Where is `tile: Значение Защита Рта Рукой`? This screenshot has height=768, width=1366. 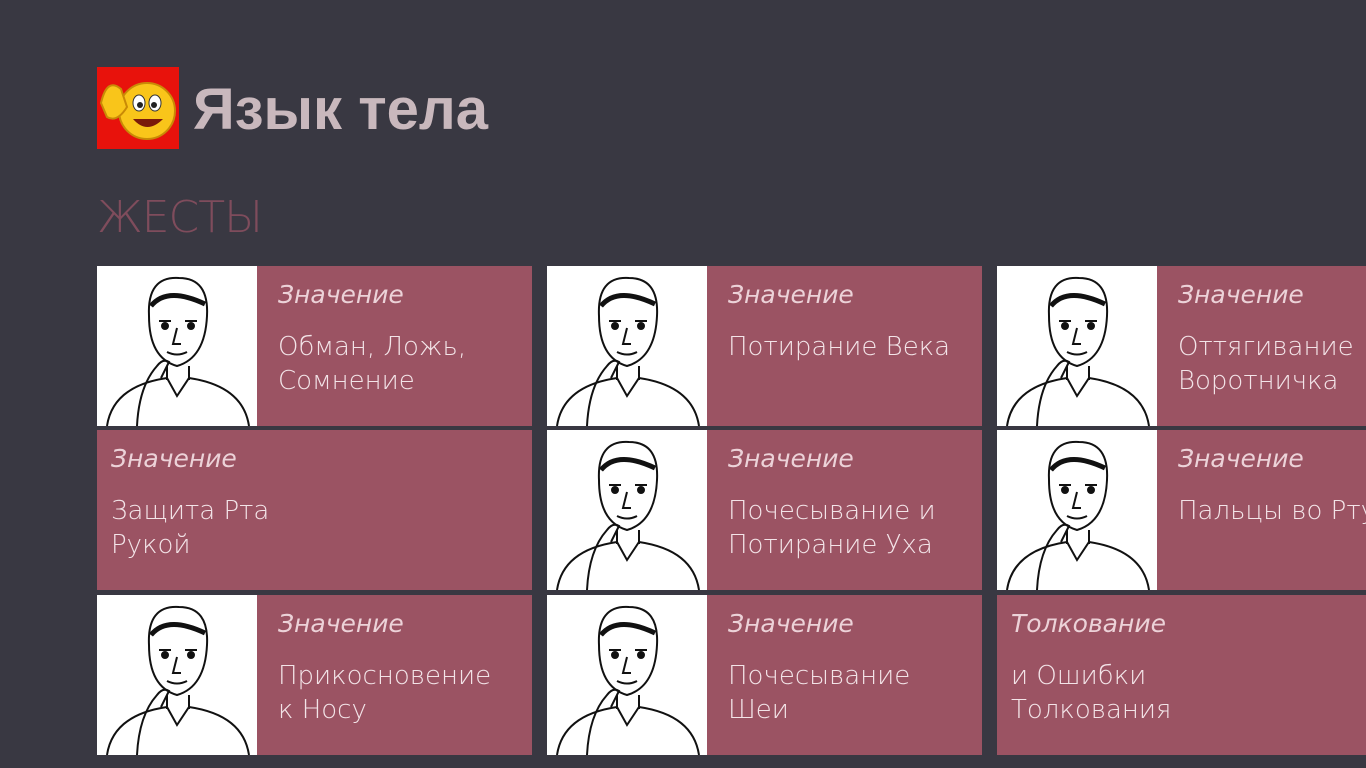 tile: Значение Защита Рта Рукой is located at coordinates (314, 510).